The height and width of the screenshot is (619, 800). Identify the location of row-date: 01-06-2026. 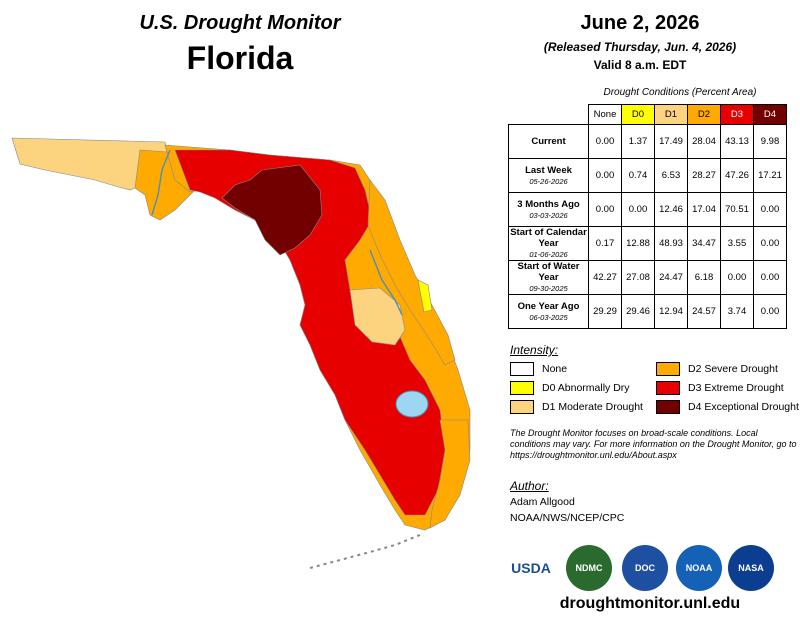
(548, 254).